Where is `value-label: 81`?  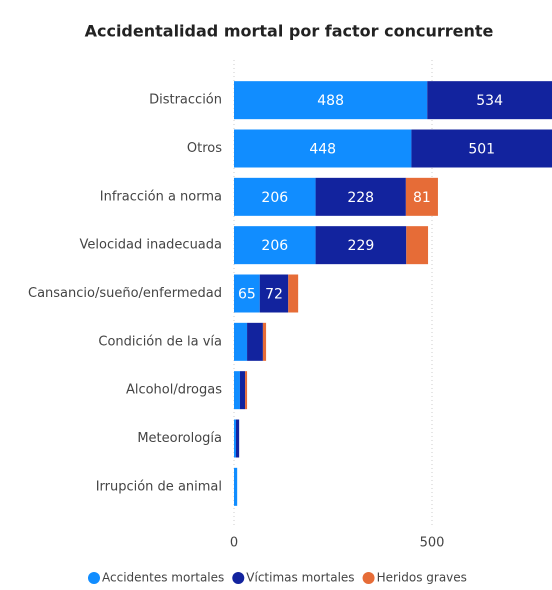 value-label: 81 is located at coordinates (422, 198).